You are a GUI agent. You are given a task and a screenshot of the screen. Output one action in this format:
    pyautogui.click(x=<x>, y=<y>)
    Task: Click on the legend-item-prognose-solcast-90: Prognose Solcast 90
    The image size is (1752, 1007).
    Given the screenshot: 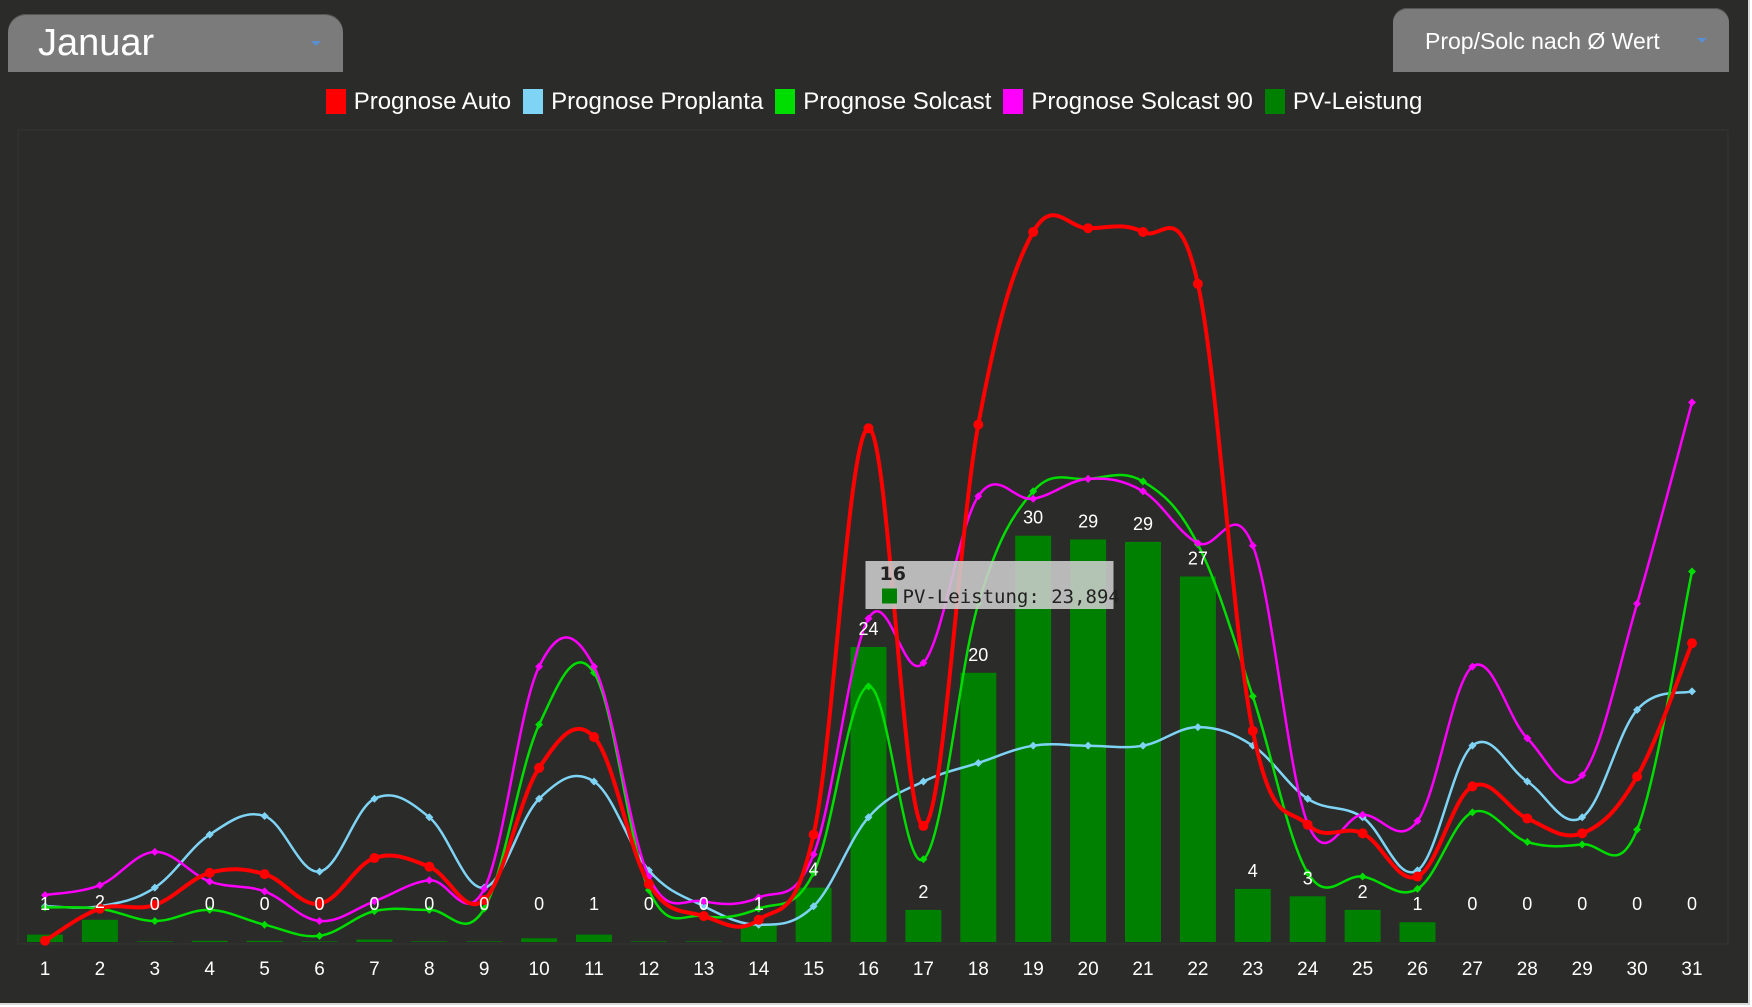 What is the action you would take?
    pyautogui.click(x=1128, y=102)
    